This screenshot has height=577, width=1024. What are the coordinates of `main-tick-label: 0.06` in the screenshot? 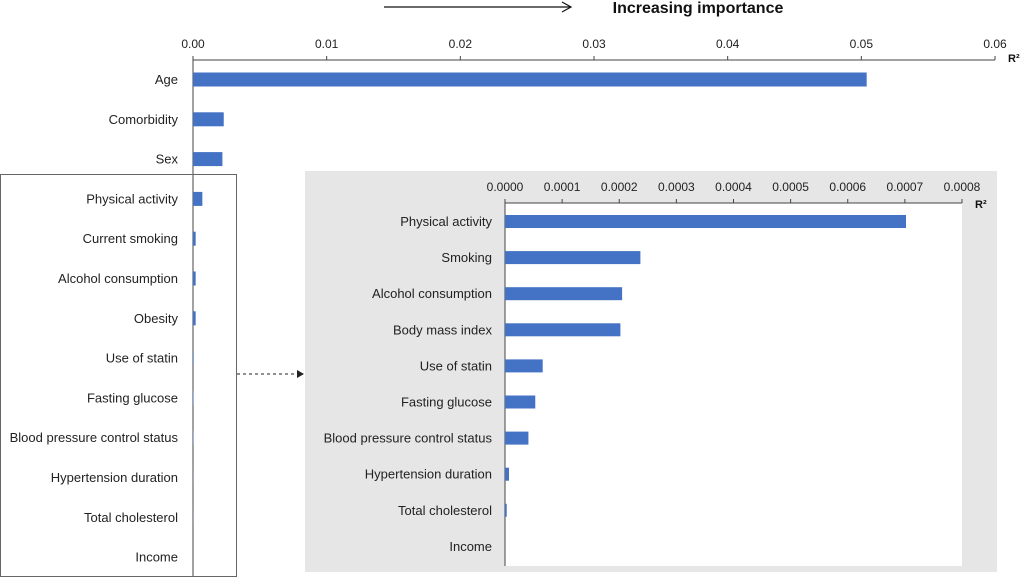 It's located at (995, 44).